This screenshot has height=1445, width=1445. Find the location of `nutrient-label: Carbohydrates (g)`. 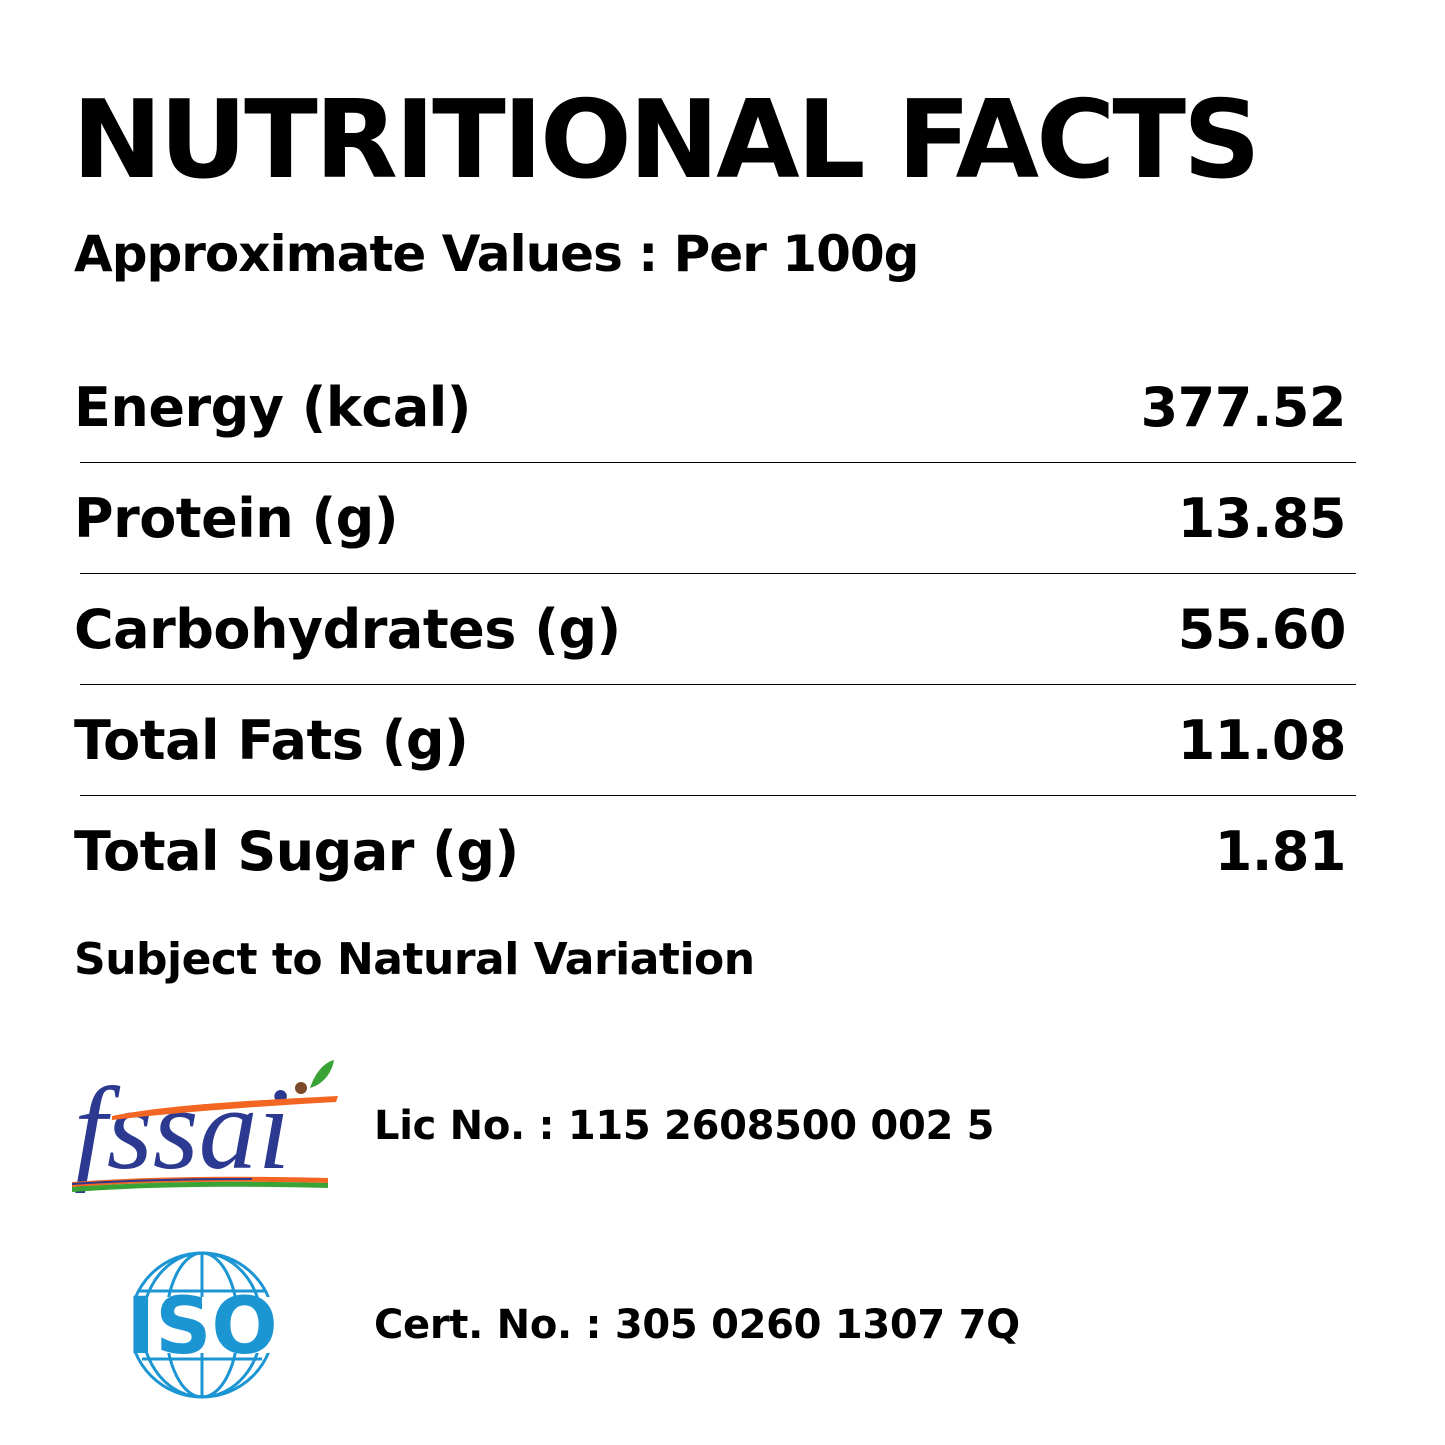

nutrient-label: Carbohydrates (g) is located at coordinates (347, 629).